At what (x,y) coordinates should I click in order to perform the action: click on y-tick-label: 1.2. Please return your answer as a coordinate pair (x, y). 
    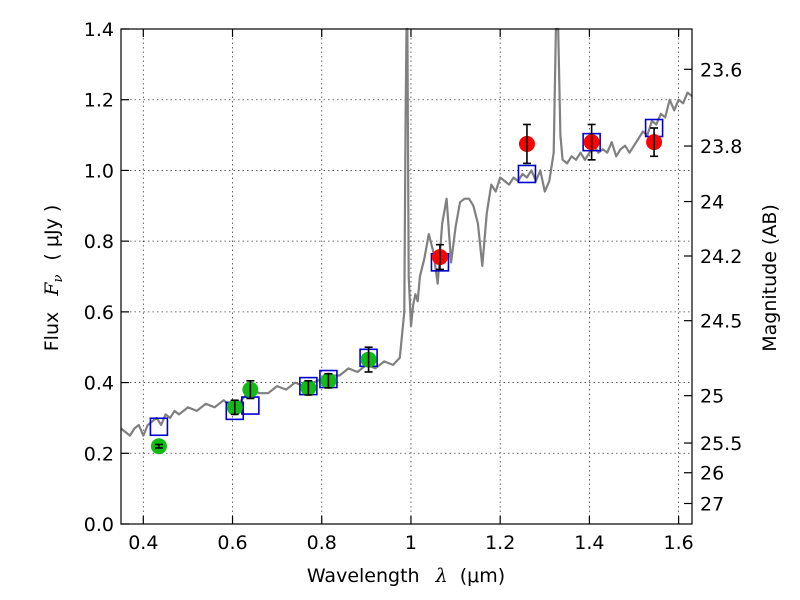
    Looking at the image, I should click on (99, 101).